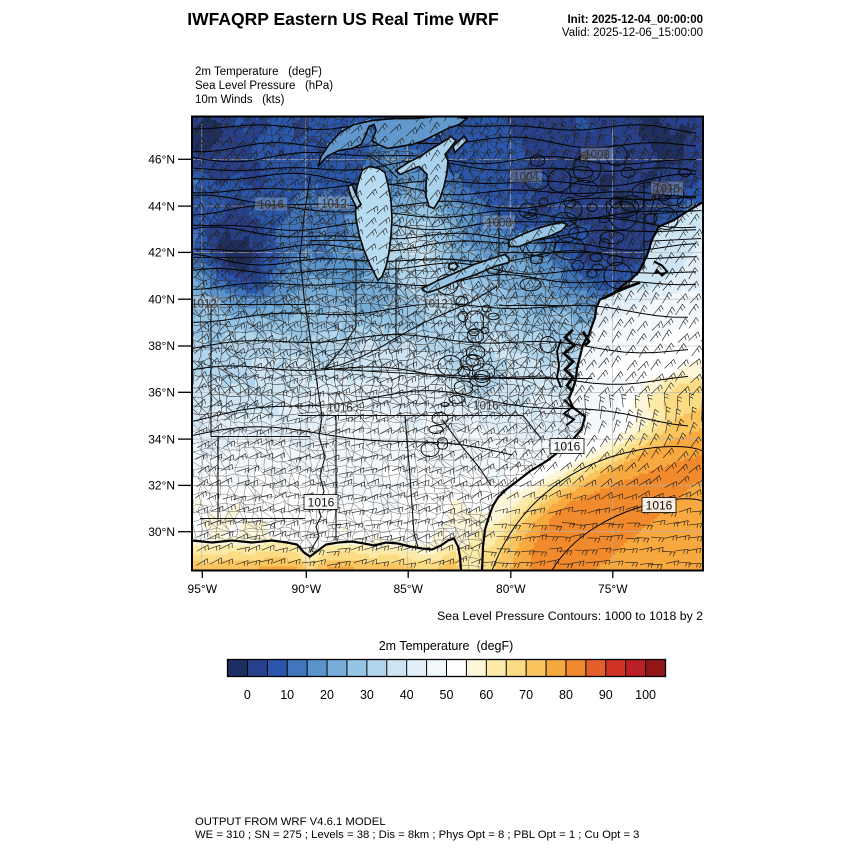 The image size is (850, 850). What do you see at coordinates (407, 695) in the screenshot?
I see `svg-text: 40` at bounding box center [407, 695].